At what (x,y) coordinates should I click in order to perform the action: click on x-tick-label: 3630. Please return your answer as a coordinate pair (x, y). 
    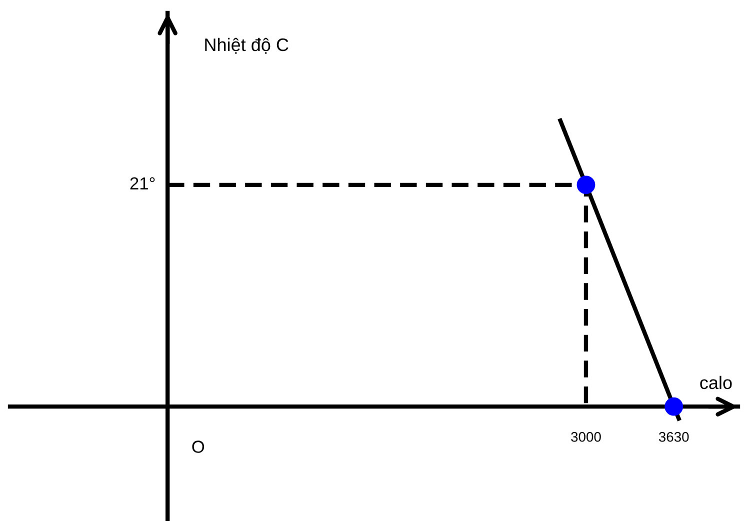
    Looking at the image, I should click on (673, 437).